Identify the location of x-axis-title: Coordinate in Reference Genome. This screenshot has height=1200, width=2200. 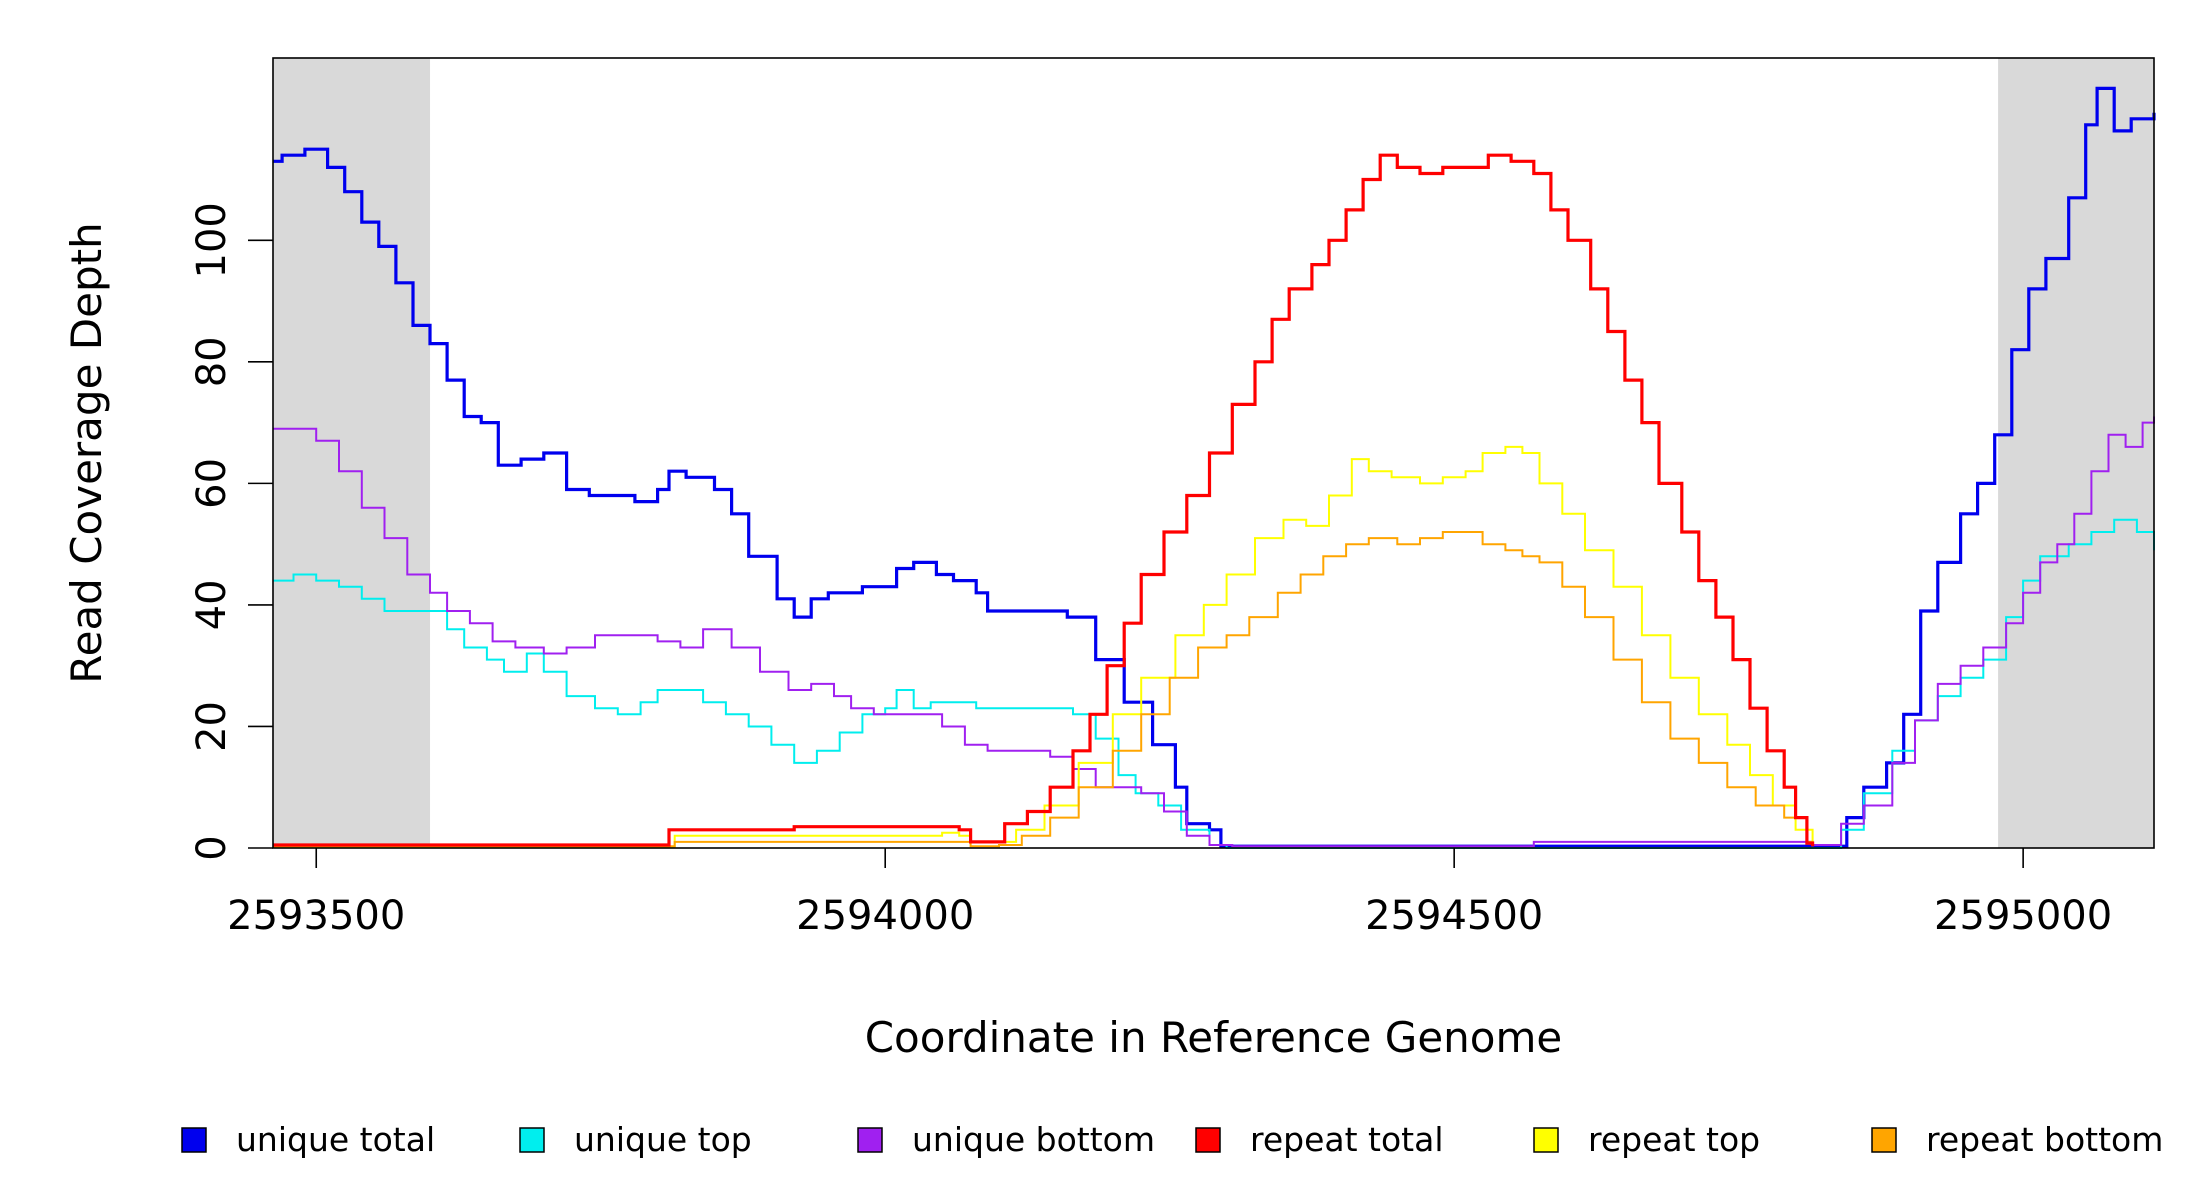
(1214, 1037).